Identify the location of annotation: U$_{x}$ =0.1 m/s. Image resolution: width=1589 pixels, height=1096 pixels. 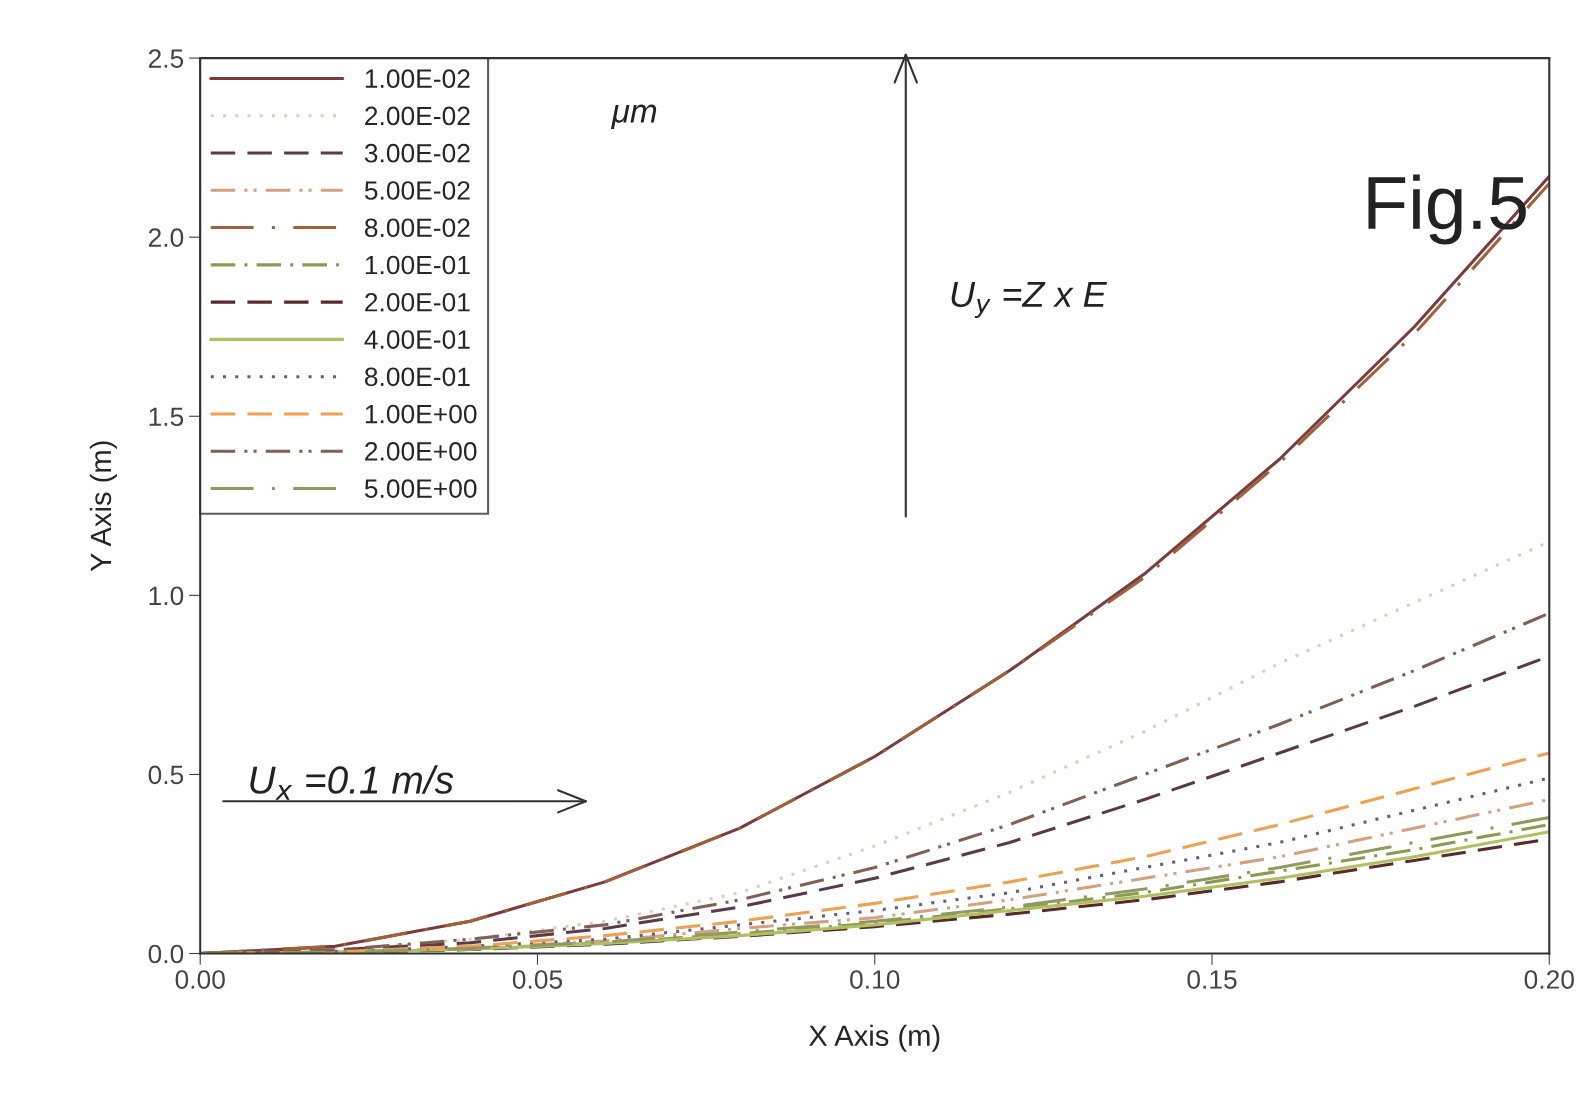
(352, 782).